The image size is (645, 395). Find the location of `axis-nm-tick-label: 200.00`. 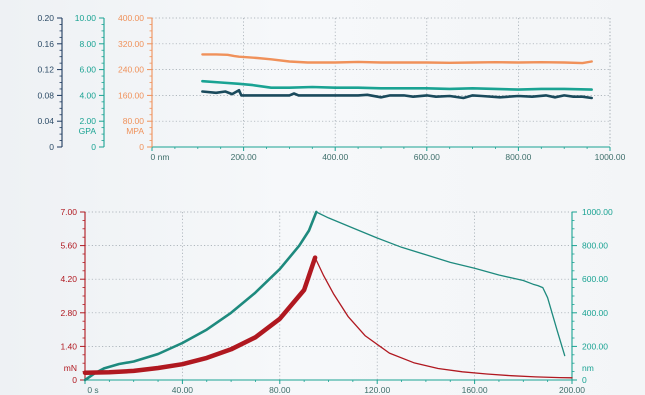

axis-nm-tick-label: 200.00 is located at coordinates (595, 346).